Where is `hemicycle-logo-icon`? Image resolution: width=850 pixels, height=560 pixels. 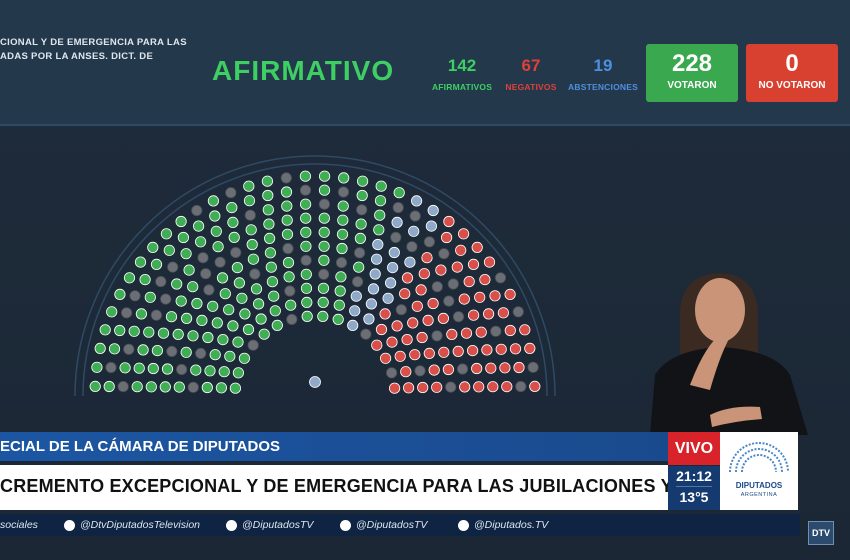
hemicycle-logo-icon is located at coordinates (759, 457).